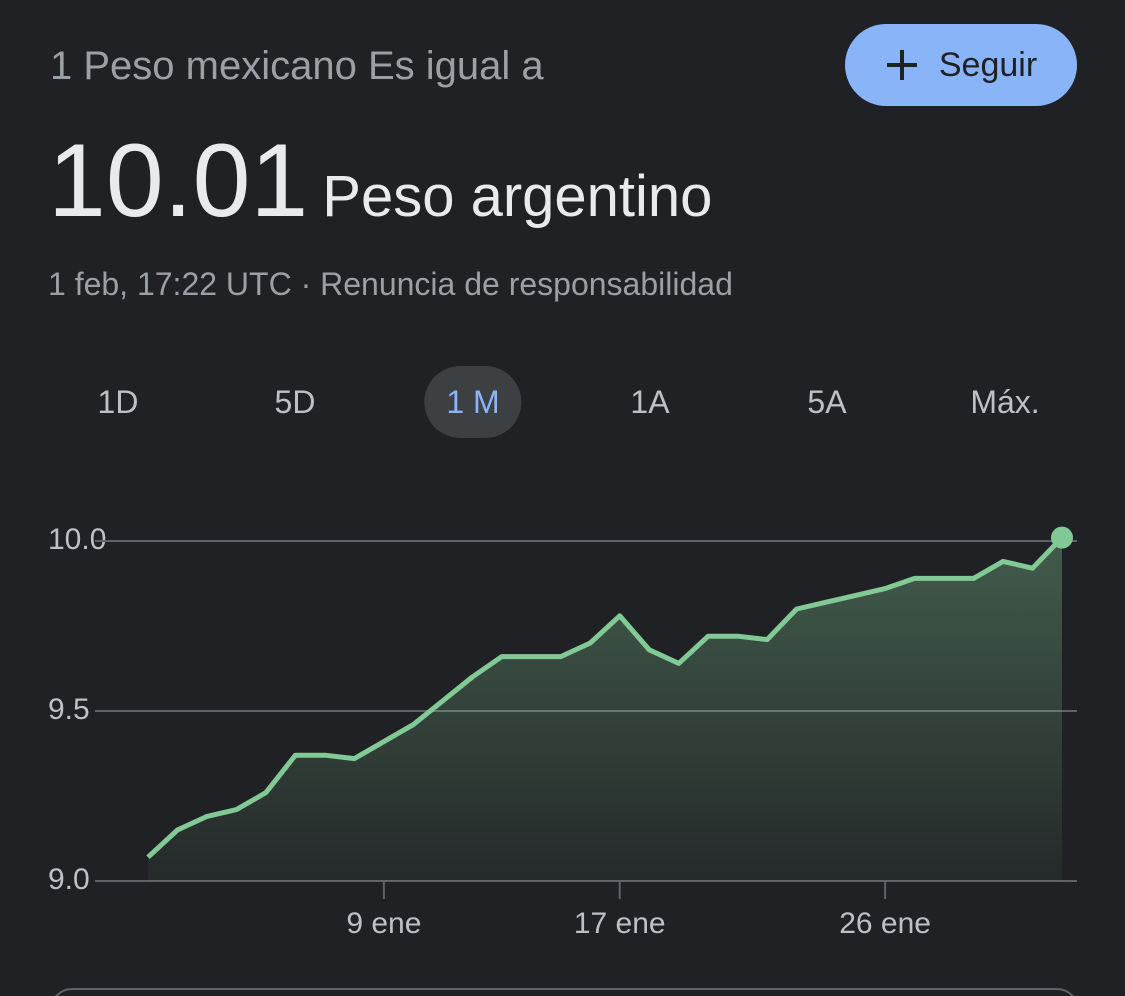 The image size is (1125, 996). Describe the element at coordinates (564, 992) in the screenshot. I see `bottom-card` at that location.